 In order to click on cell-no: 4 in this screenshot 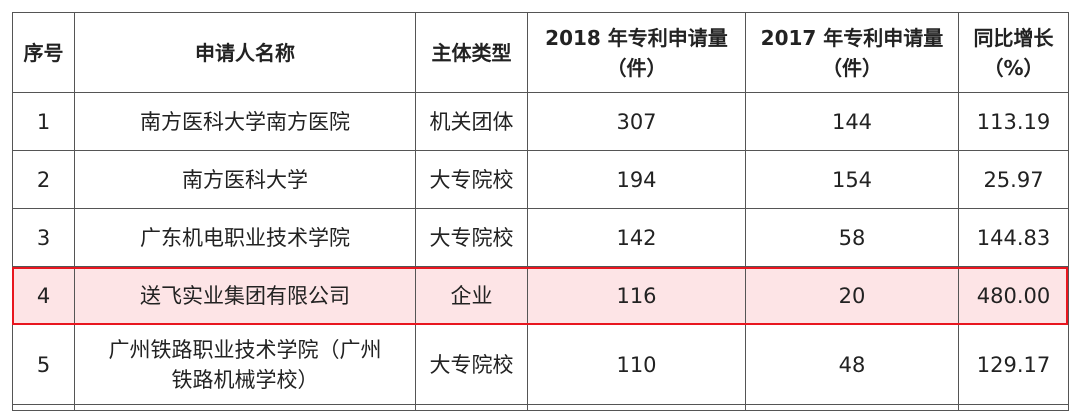, I will do `click(43, 295)`.